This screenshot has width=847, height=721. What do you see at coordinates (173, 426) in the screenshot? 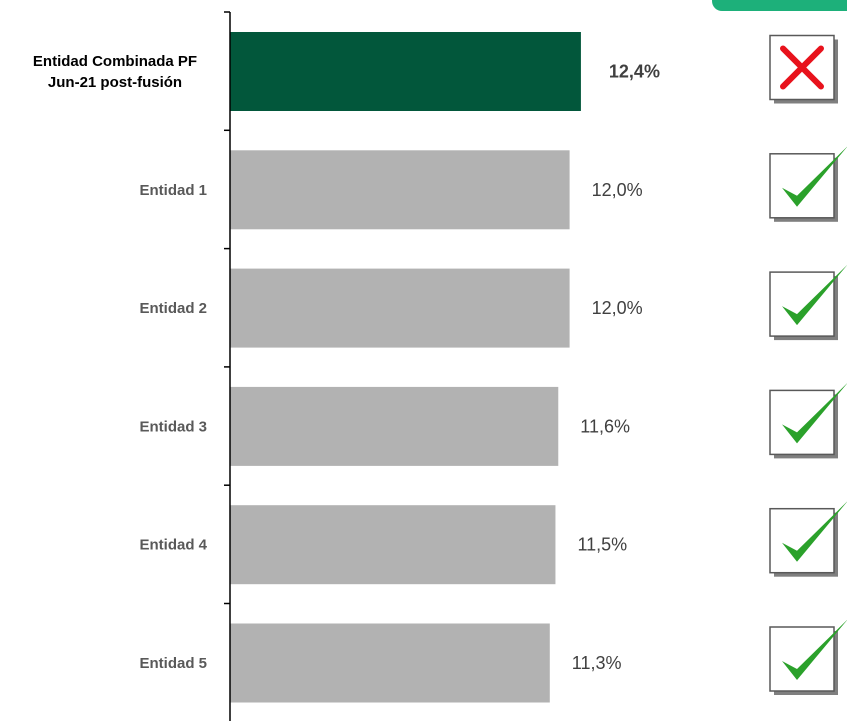
I see `category-label-4: Entidad 3` at bounding box center [173, 426].